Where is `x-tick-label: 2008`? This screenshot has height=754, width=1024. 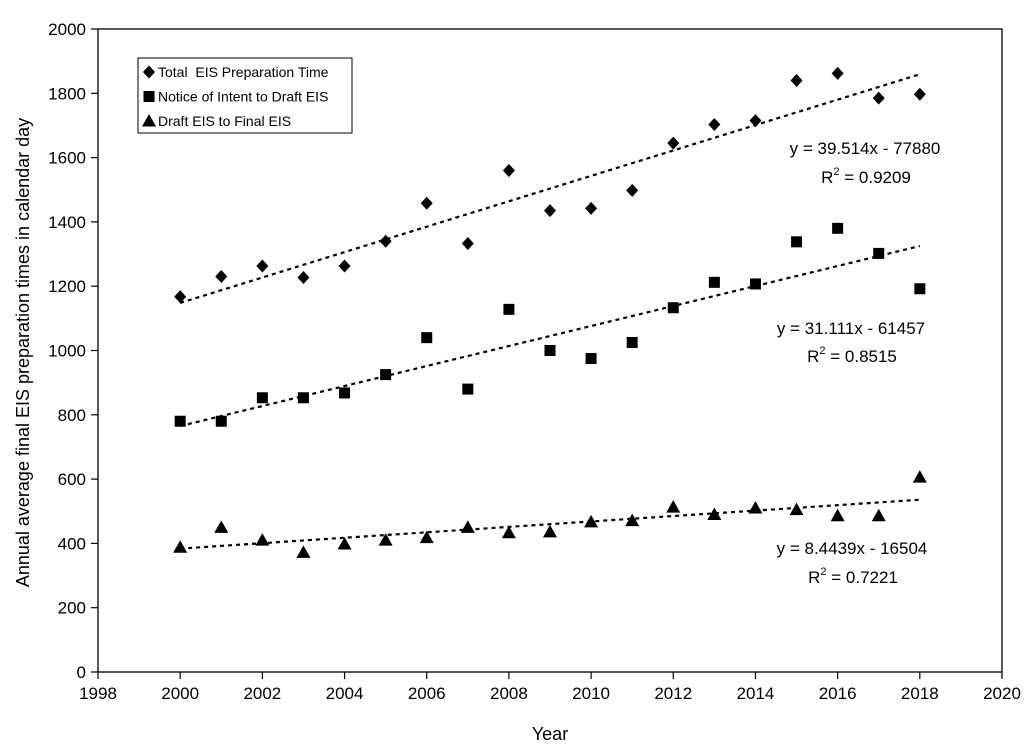 x-tick-label: 2008 is located at coordinates (509, 693).